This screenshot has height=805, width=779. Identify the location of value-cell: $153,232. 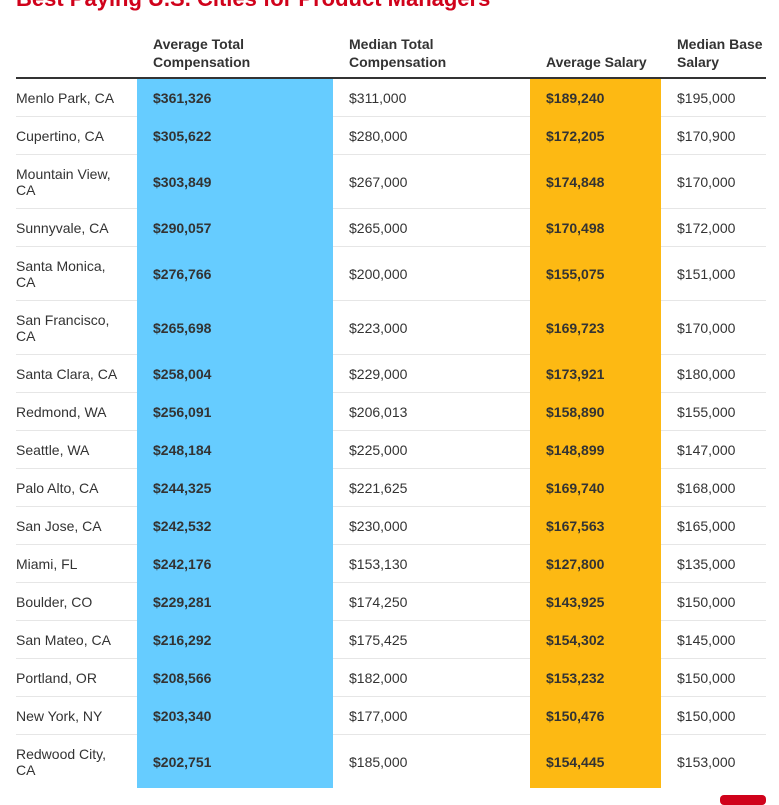
(595, 677).